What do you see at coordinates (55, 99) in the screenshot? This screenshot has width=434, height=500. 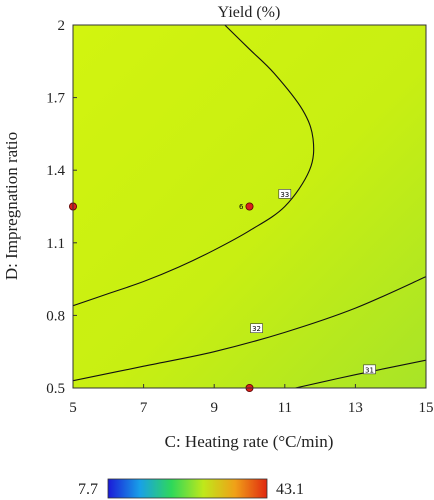 I see `y-tick-label: 1.7` at bounding box center [55, 99].